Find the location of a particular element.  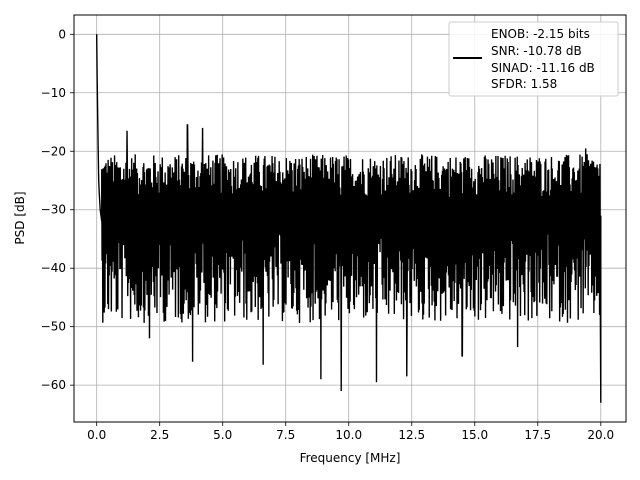

x-tick-layer: 0.0 2.5 5.0 7.5 10.0 12.5 15.0 17.5 20.0 is located at coordinates (350, 432).